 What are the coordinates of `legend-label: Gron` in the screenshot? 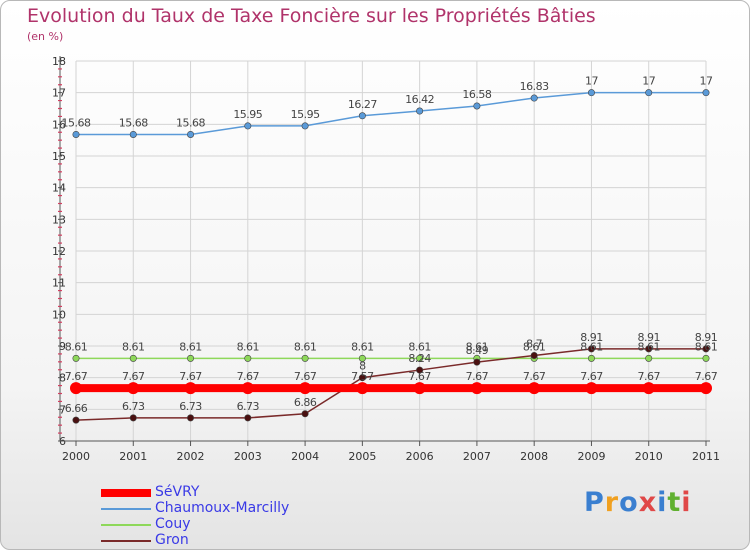 It's located at (172, 540).